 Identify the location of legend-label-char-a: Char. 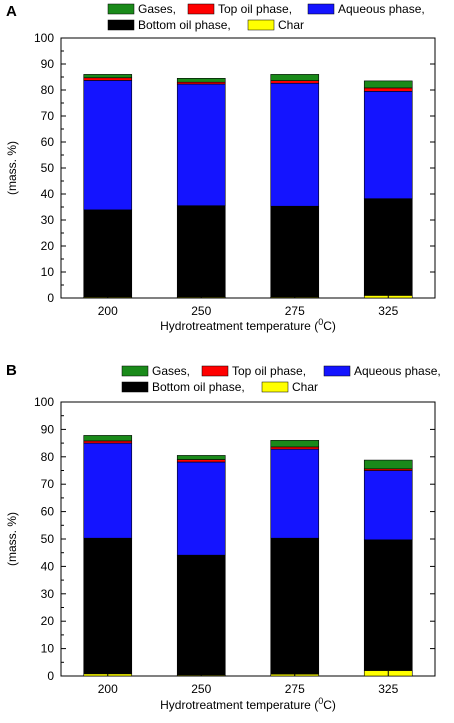
(291, 25).